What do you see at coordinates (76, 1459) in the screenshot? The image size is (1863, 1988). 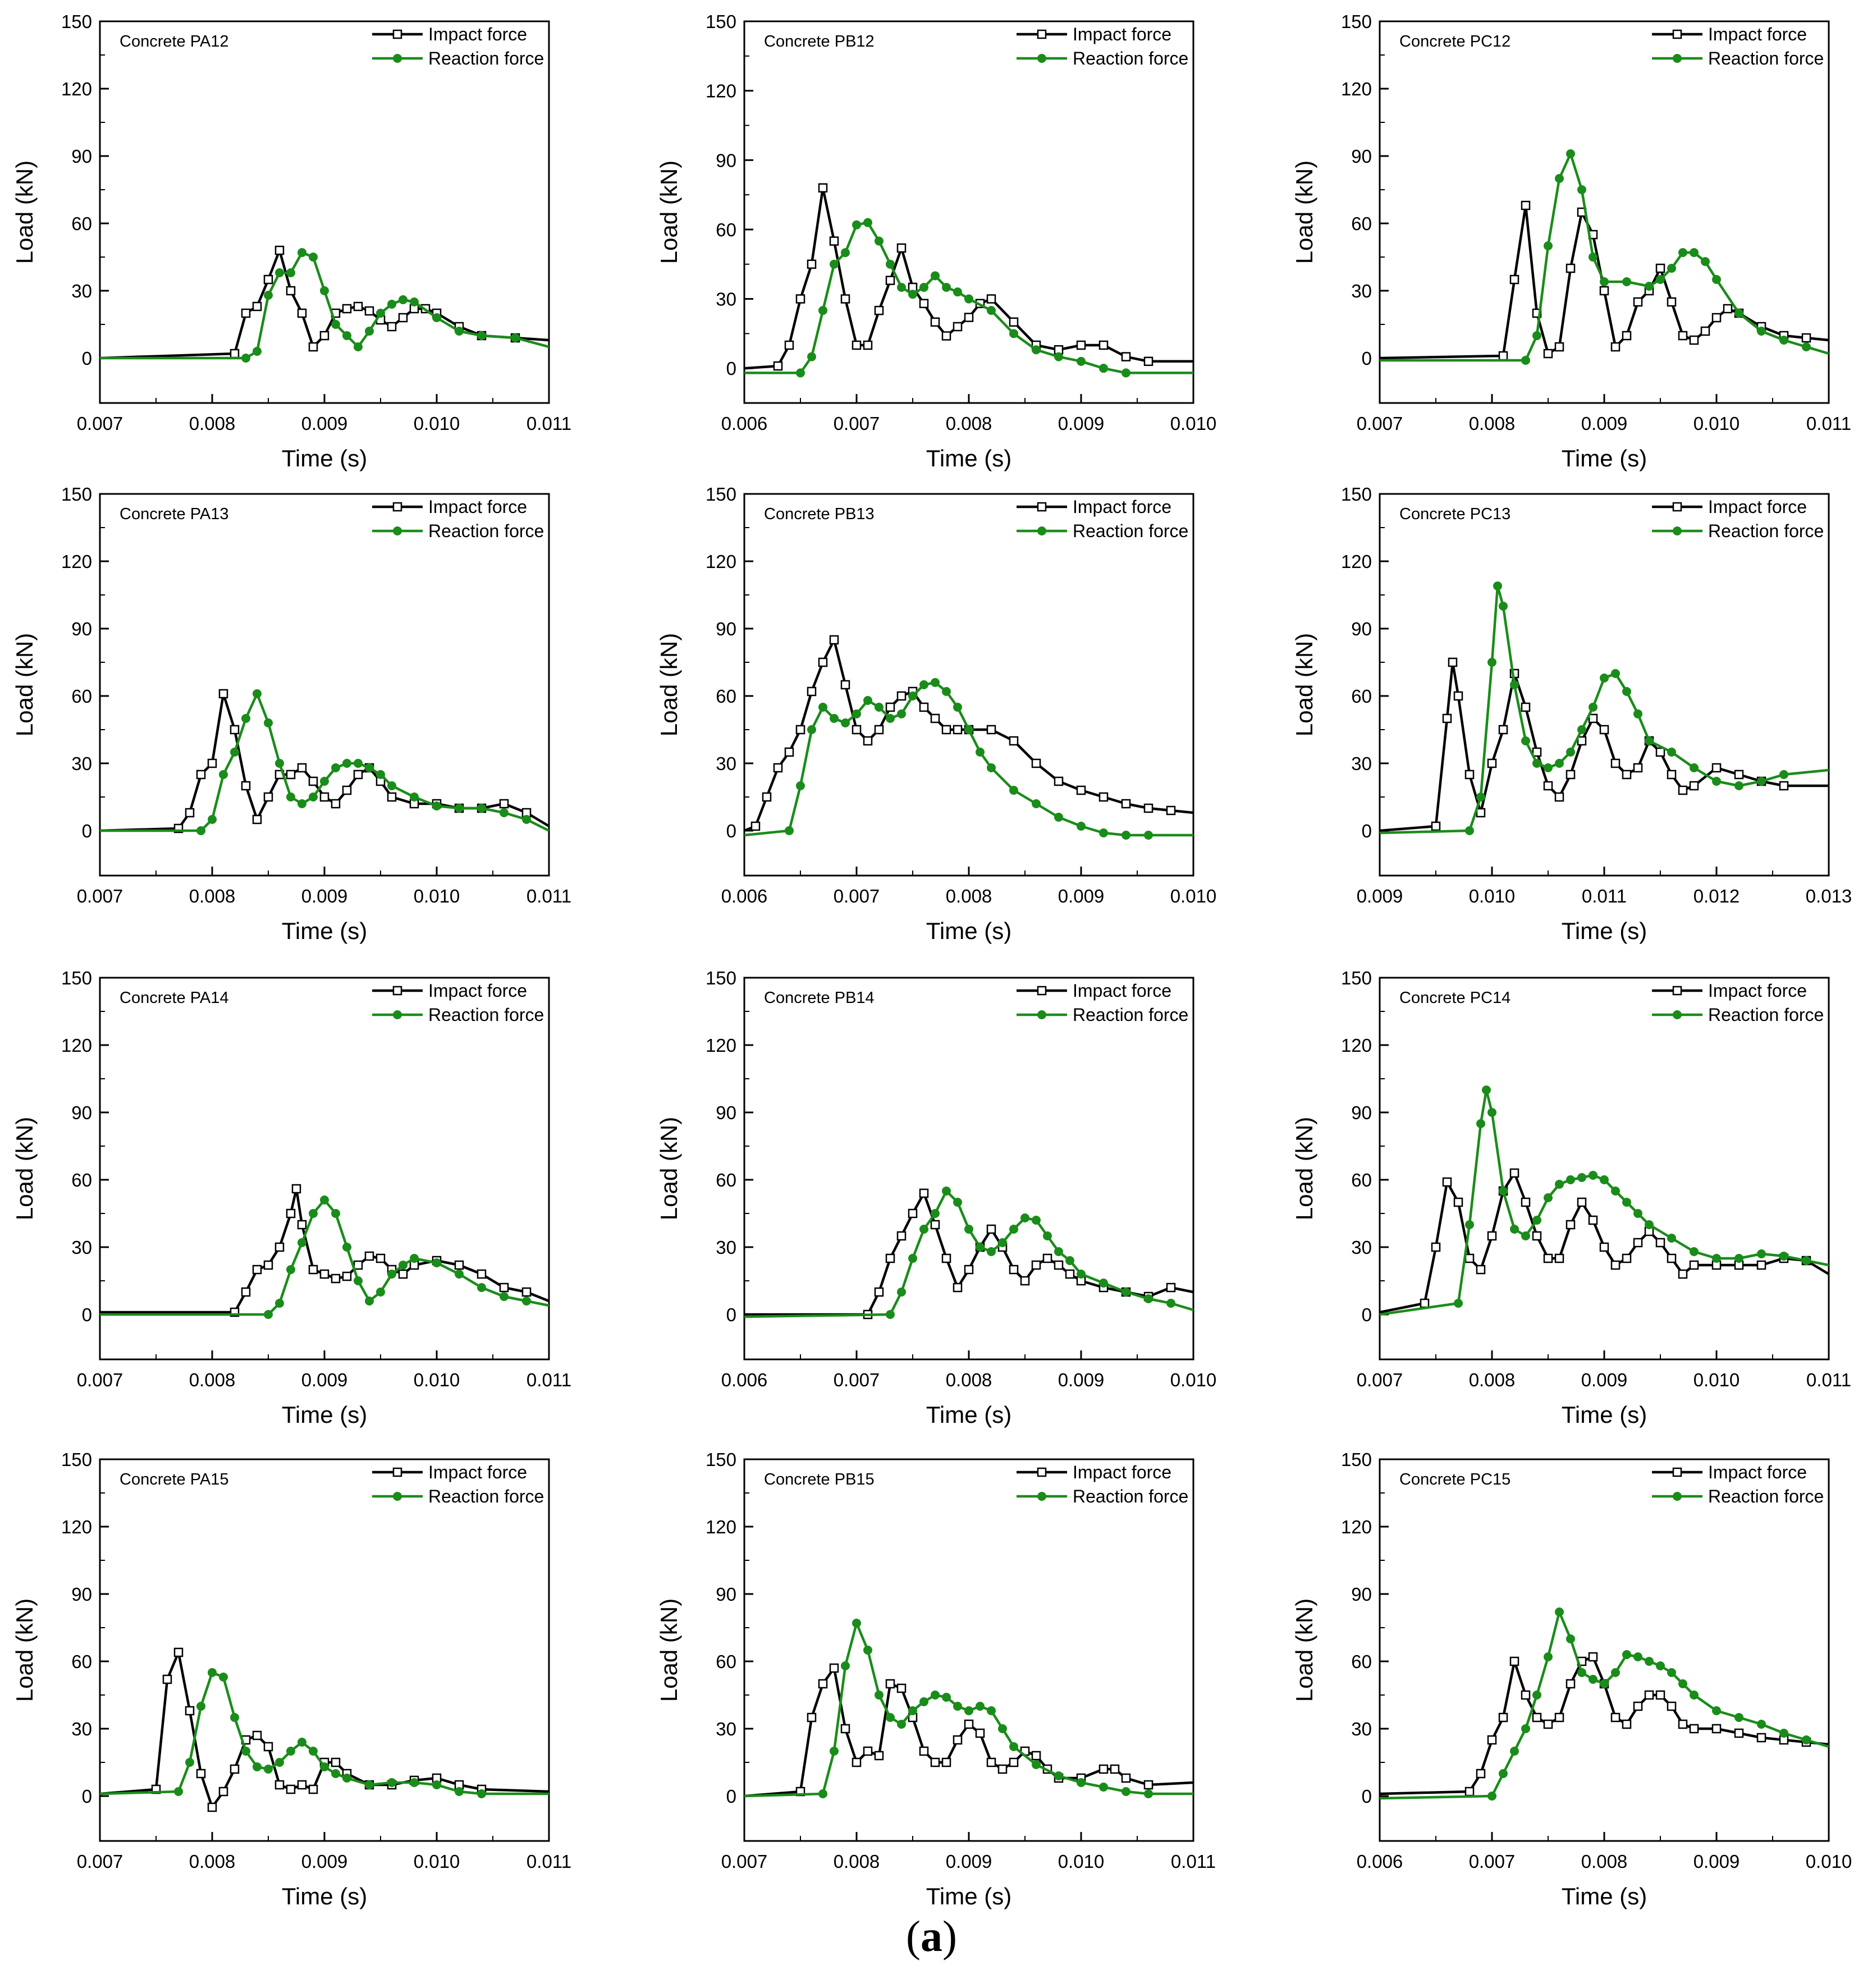 I see `y-tick-label: 150` at bounding box center [76, 1459].